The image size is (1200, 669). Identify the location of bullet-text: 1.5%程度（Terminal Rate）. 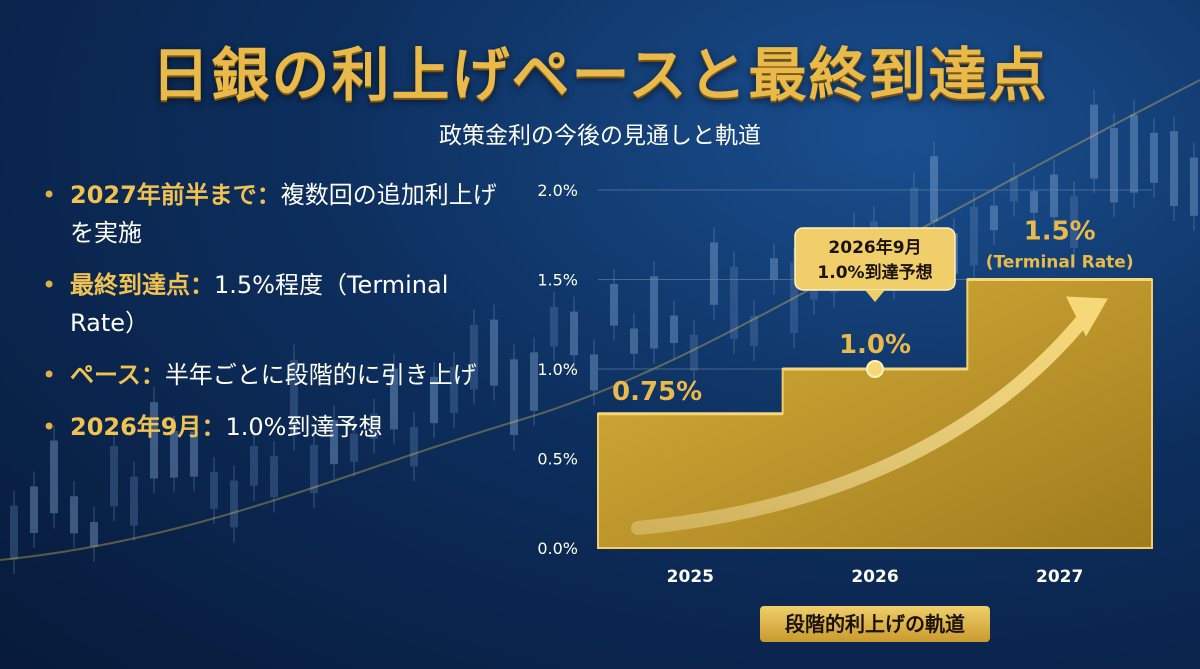
(259, 304).